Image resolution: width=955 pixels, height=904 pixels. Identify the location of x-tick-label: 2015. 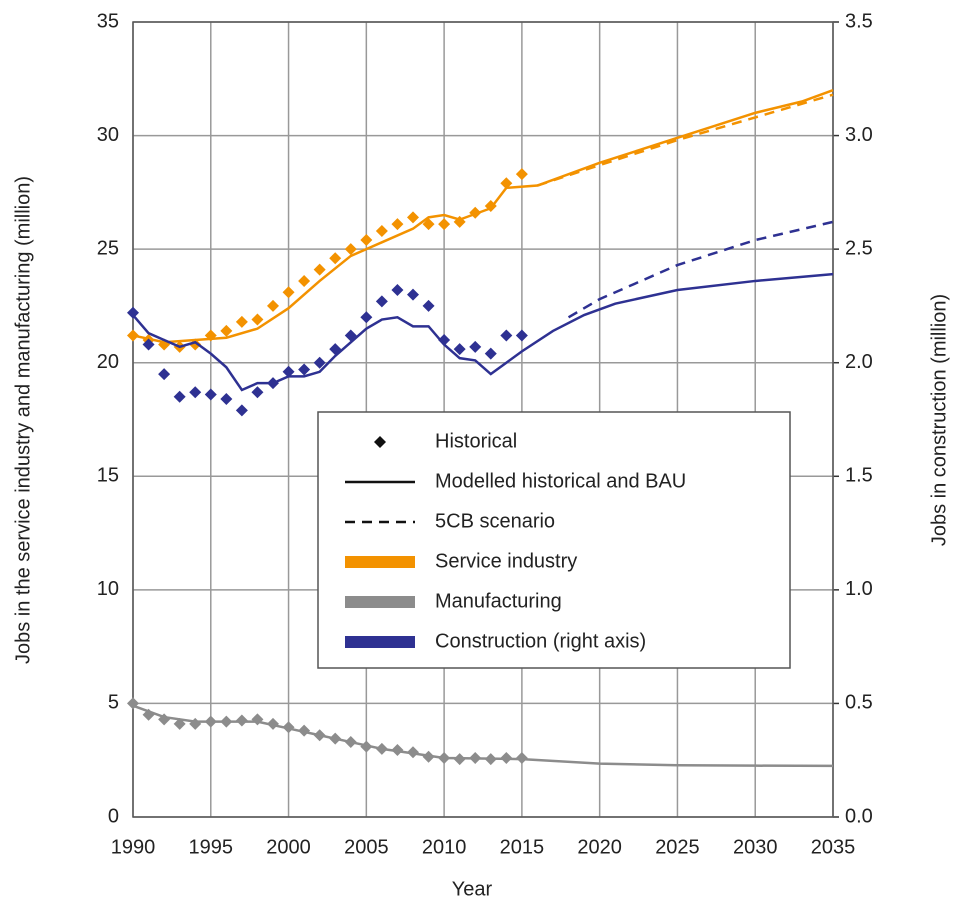
(522, 847).